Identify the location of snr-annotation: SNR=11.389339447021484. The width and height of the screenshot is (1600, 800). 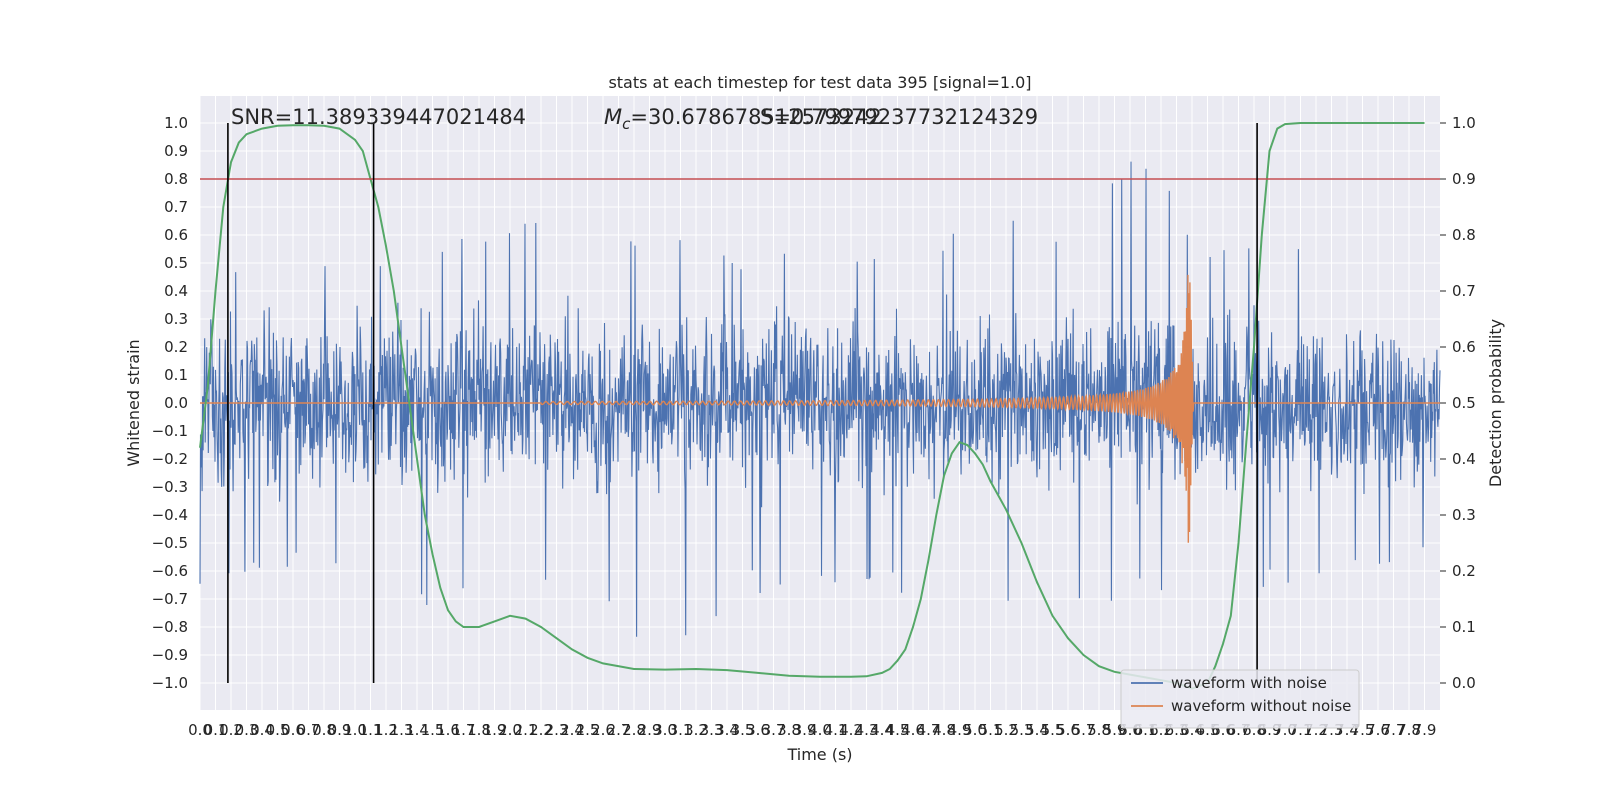
(378, 117).